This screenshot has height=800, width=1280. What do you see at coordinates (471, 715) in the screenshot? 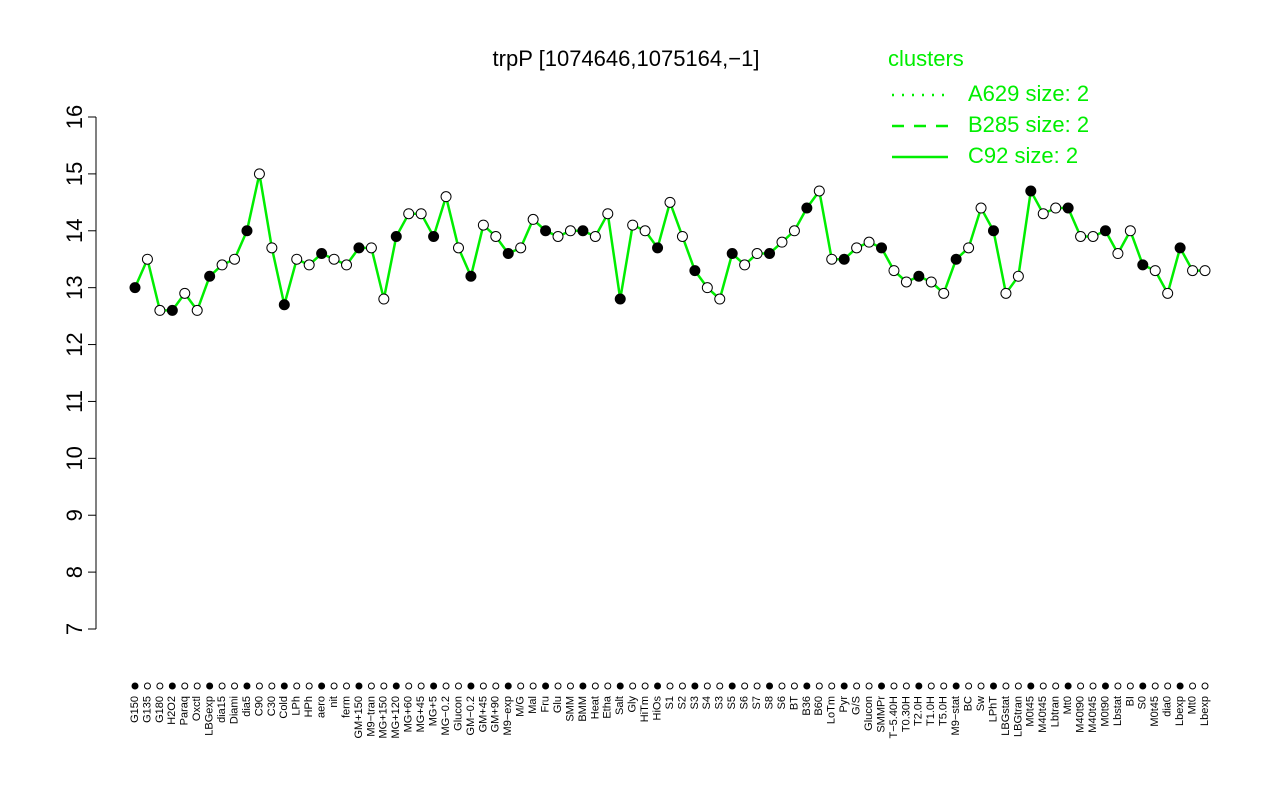
I see `x-tick-label: GM−0.2` at bounding box center [471, 715].